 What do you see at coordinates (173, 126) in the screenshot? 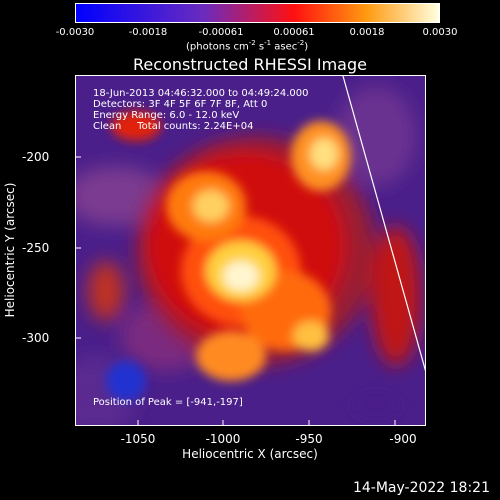
I see `annotation-clean: Clean Total counts: 2.24E+04` at bounding box center [173, 126].